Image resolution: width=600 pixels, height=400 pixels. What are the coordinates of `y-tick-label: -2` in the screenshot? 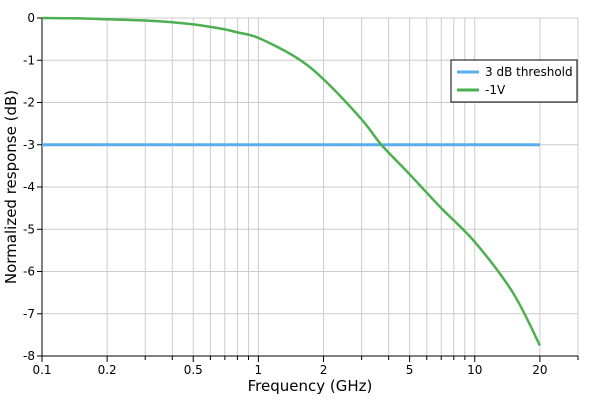 It's located at (29, 103).